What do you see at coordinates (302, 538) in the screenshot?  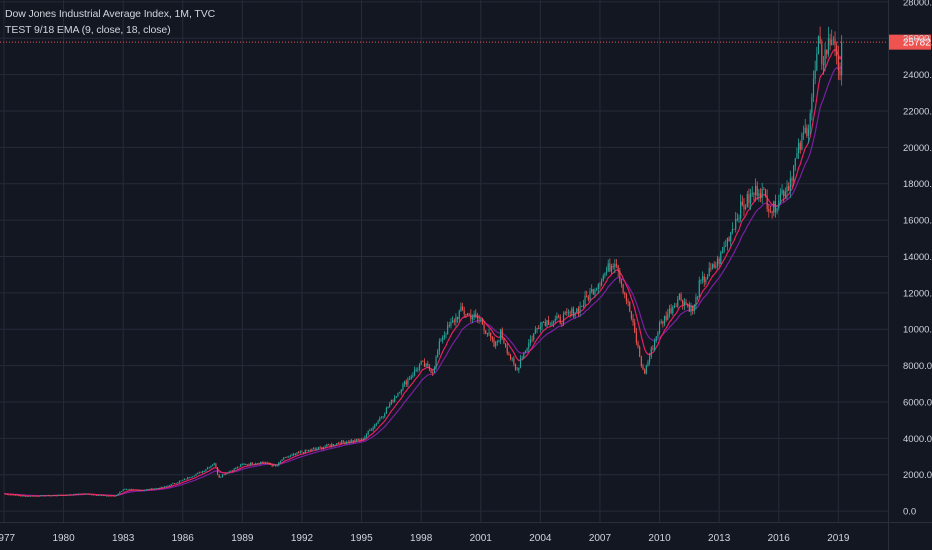 I see `x-tick-label: 1992` at bounding box center [302, 538].